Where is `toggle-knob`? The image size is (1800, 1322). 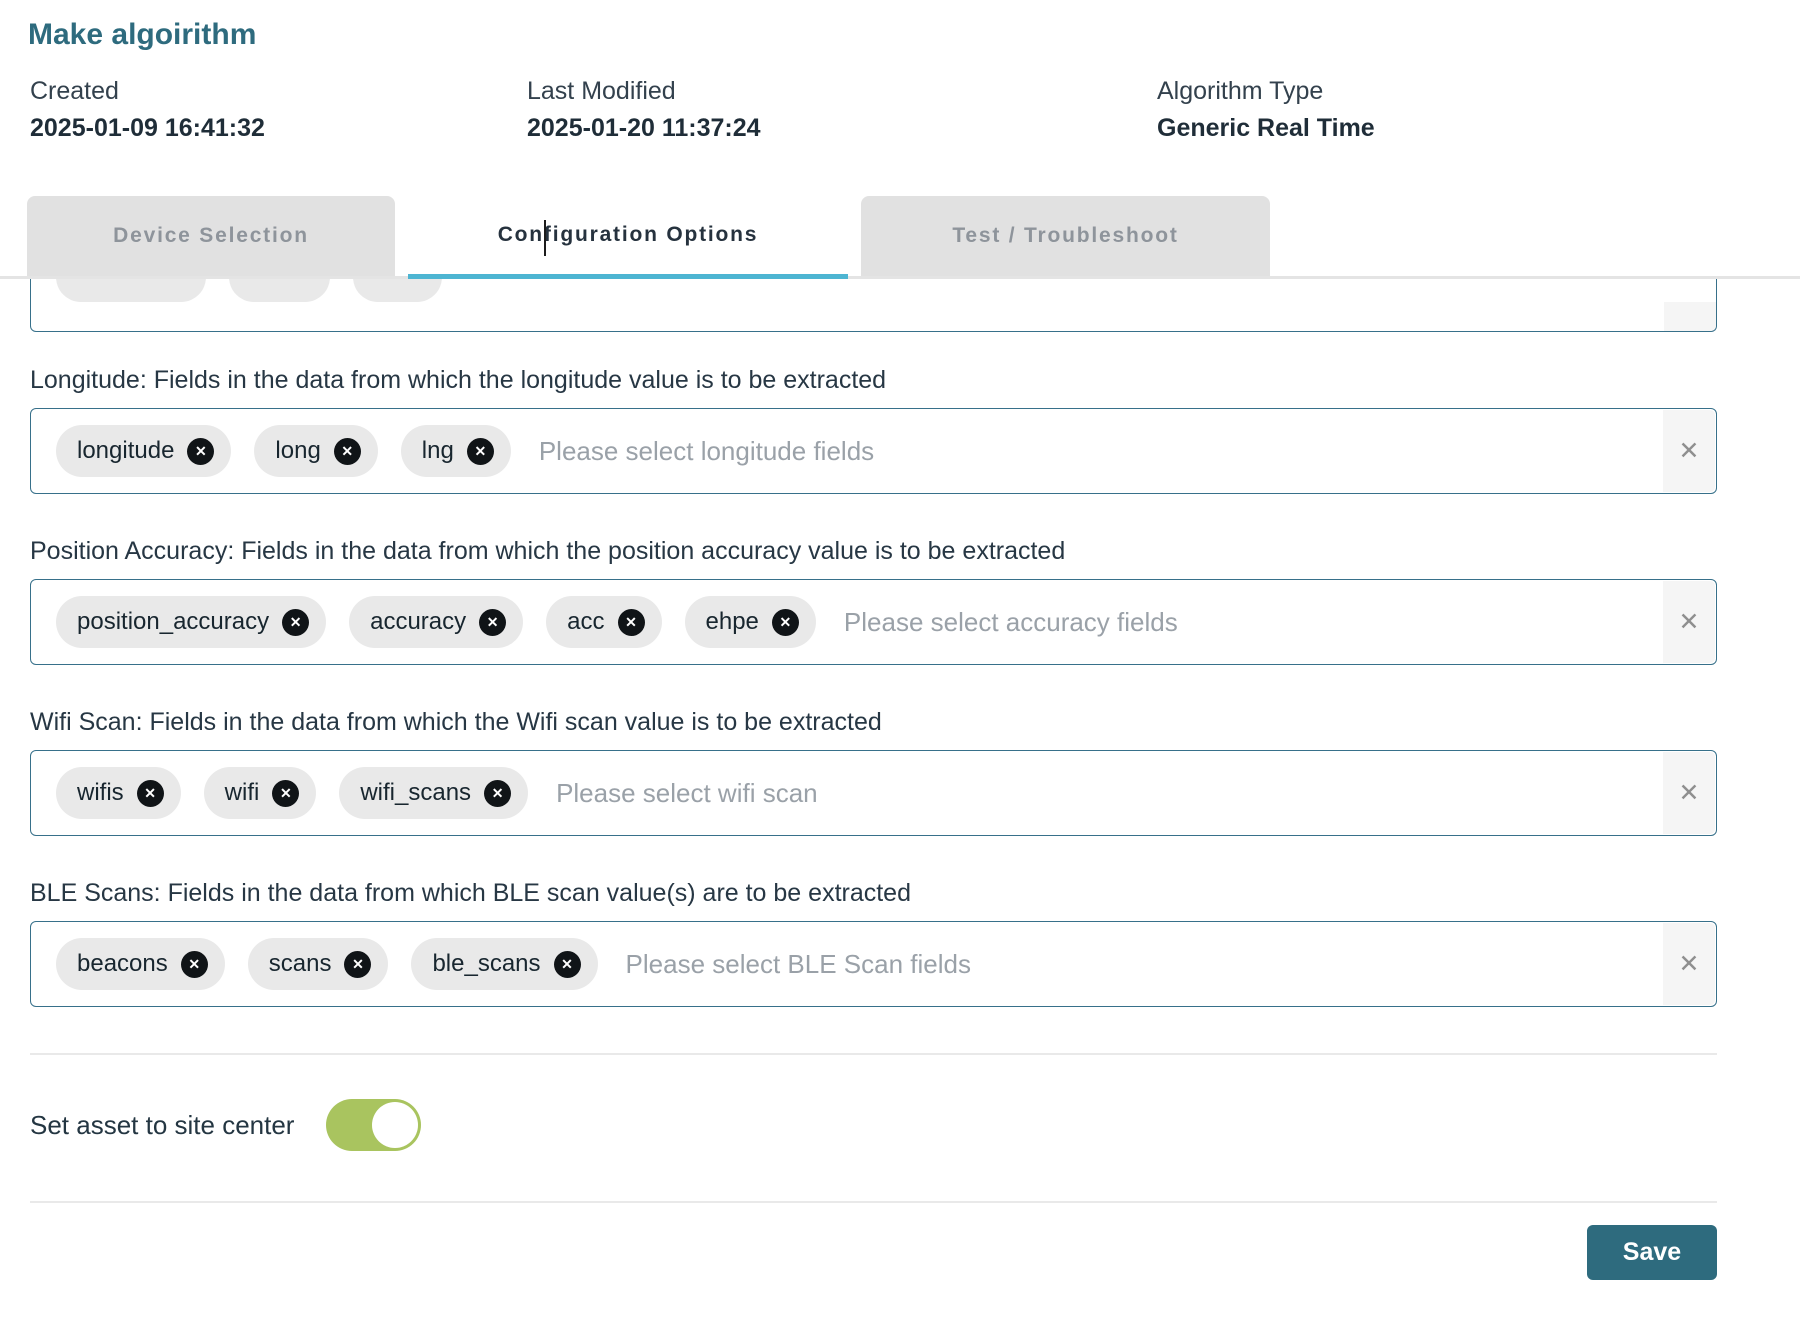
toggle-knob is located at coordinates (395, 1125).